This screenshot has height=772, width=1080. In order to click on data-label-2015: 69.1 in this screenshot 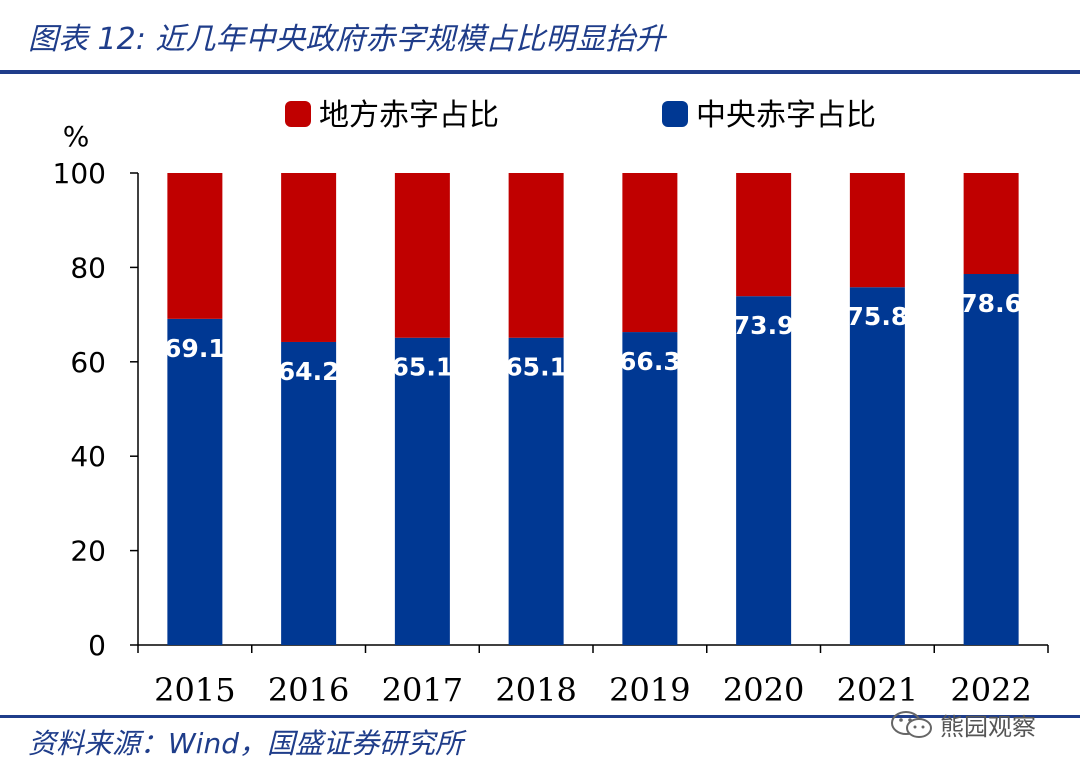, I will do `click(195, 348)`.